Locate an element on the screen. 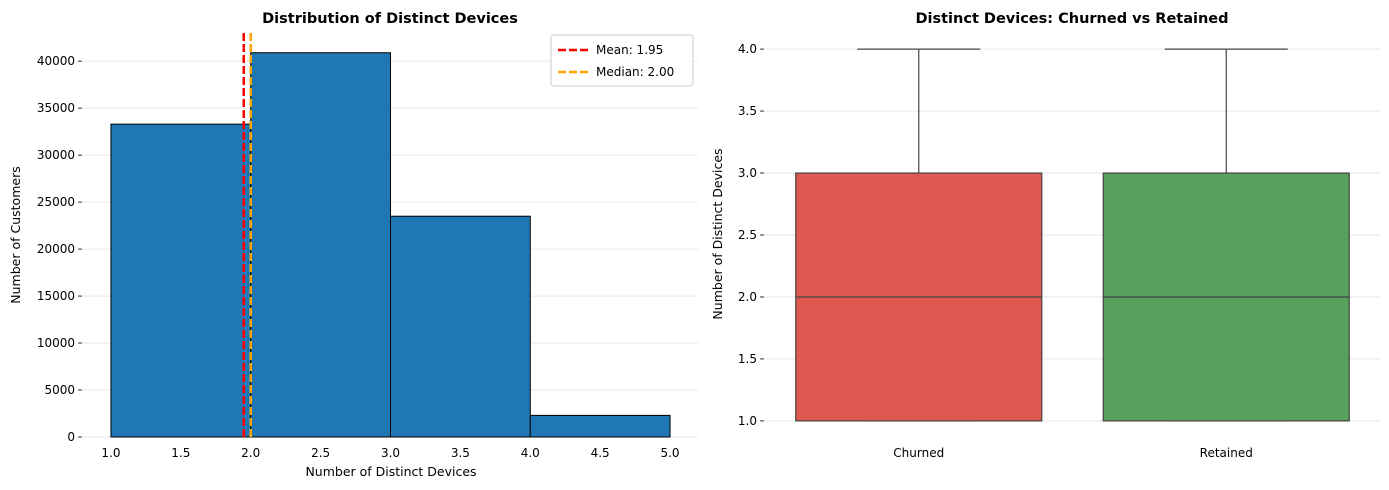 The height and width of the screenshot is (490, 1389). y-tick-label: 3.5 is located at coordinates (747, 111).